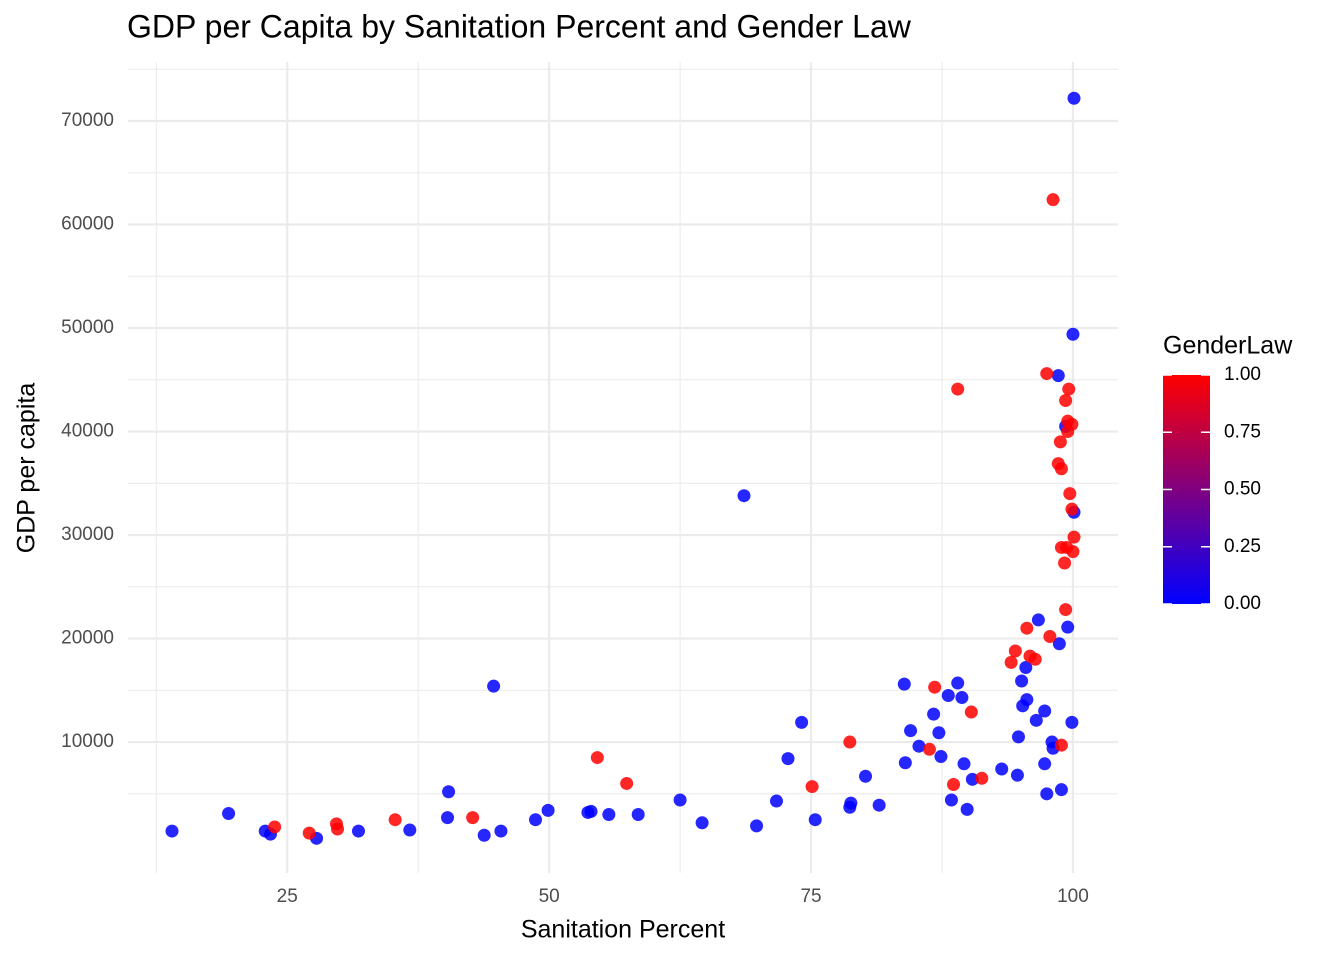 The width and height of the screenshot is (1344, 960). Describe the element at coordinates (87, 431) in the screenshot. I see `y-tick-label: 40000` at that location.